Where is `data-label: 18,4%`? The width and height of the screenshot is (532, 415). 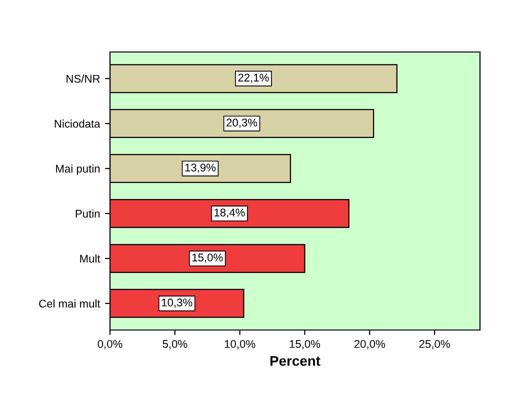 data-label: 18,4% is located at coordinates (229, 213).